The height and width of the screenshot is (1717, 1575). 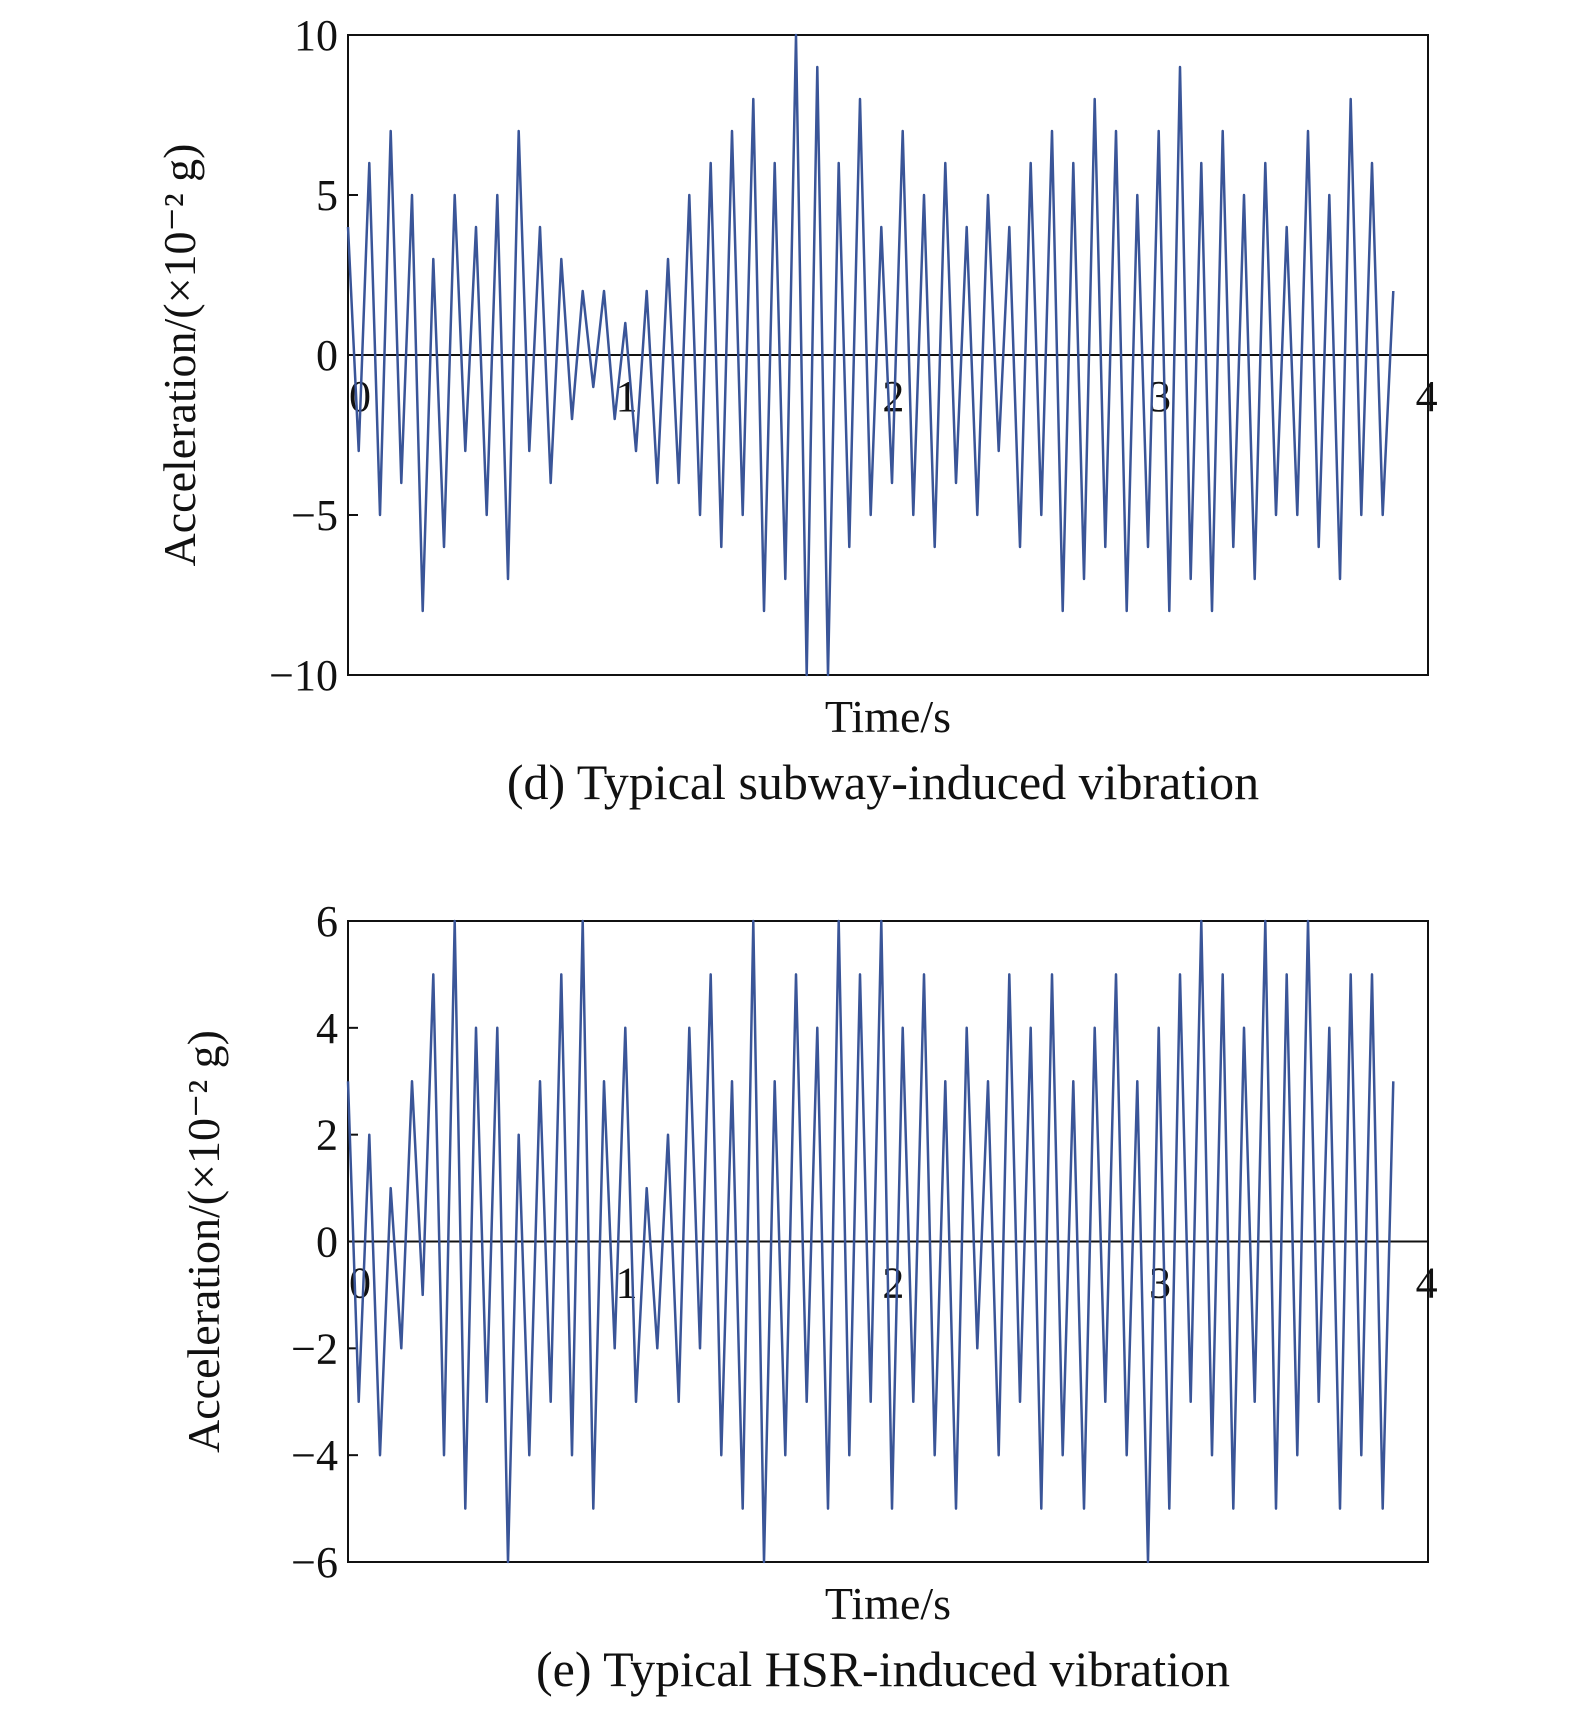 I want to click on y-tick-label: −5, so click(x=314, y=515).